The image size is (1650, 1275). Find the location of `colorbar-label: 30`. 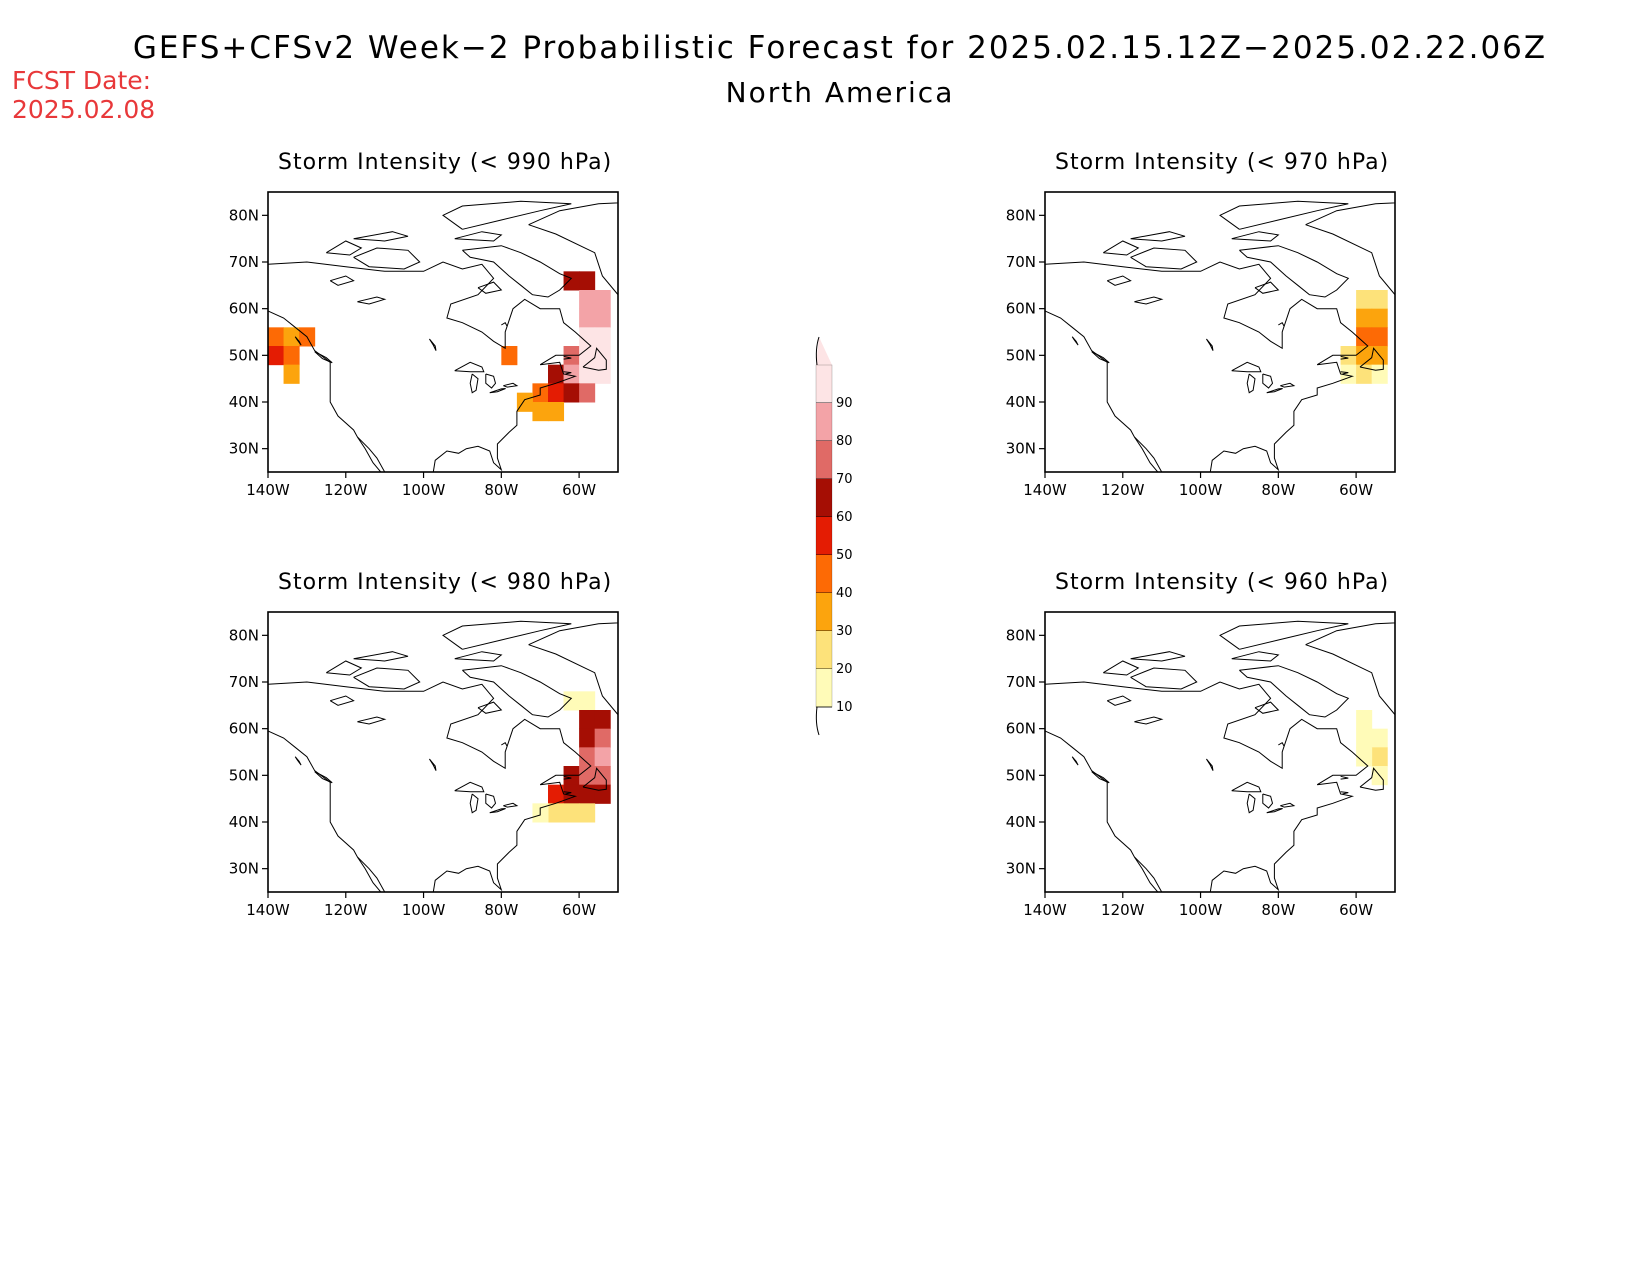

colorbar-label: 30 is located at coordinates (844, 631).